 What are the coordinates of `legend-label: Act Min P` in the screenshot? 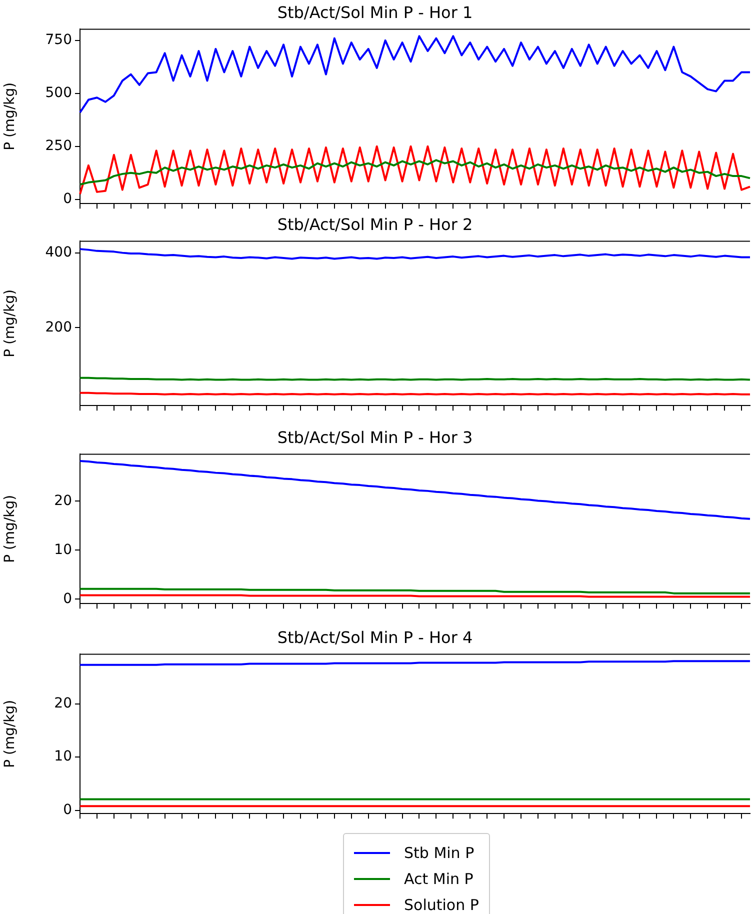 It's located at (439, 879).